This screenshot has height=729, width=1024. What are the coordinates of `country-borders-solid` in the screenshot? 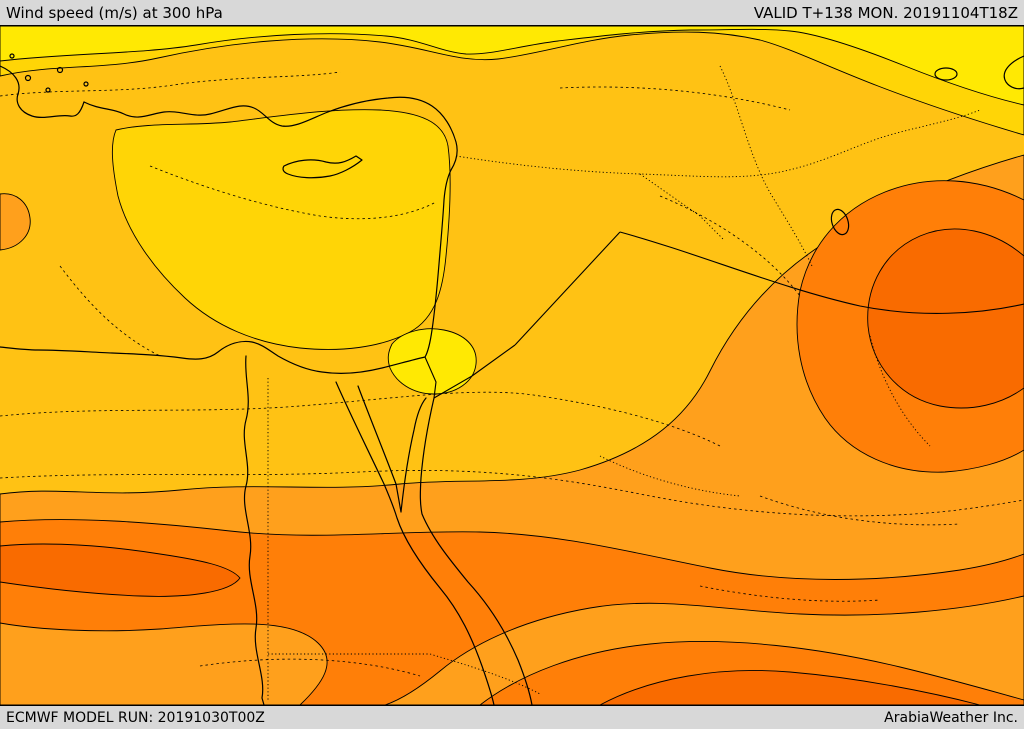 It's located at (724, 315).